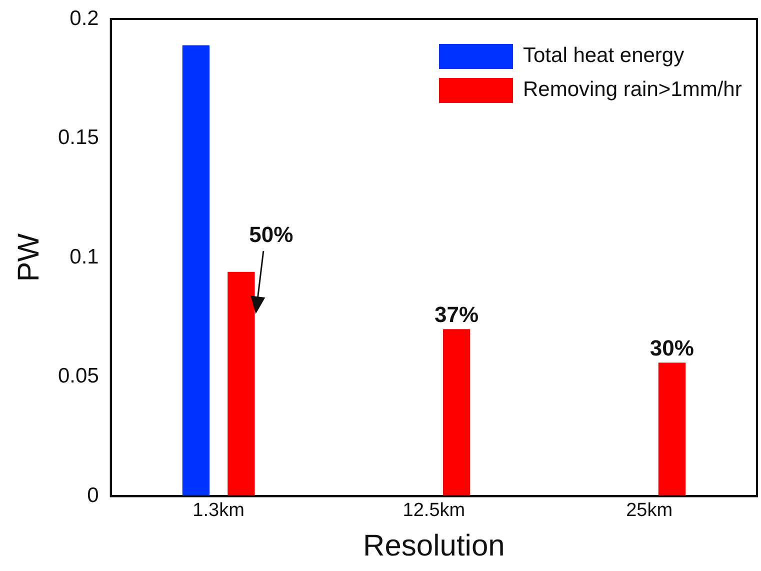 Image resolution: width=761 pixels, height=571 pixels. Describe the element at coordinates (78, 376) in the screenshot. I see `y-tick-label: 0.05` at that location.